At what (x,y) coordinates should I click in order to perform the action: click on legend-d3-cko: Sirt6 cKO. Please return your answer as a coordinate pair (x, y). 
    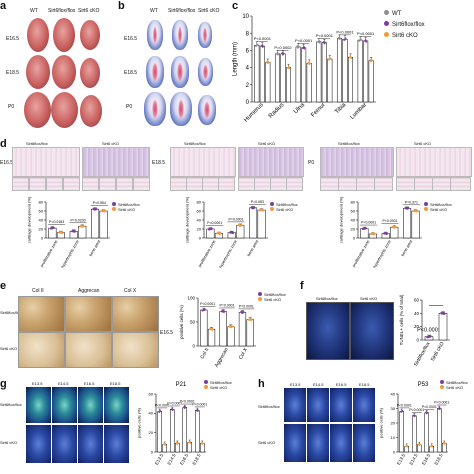
    Looking at the image, I should click on (439, 209).